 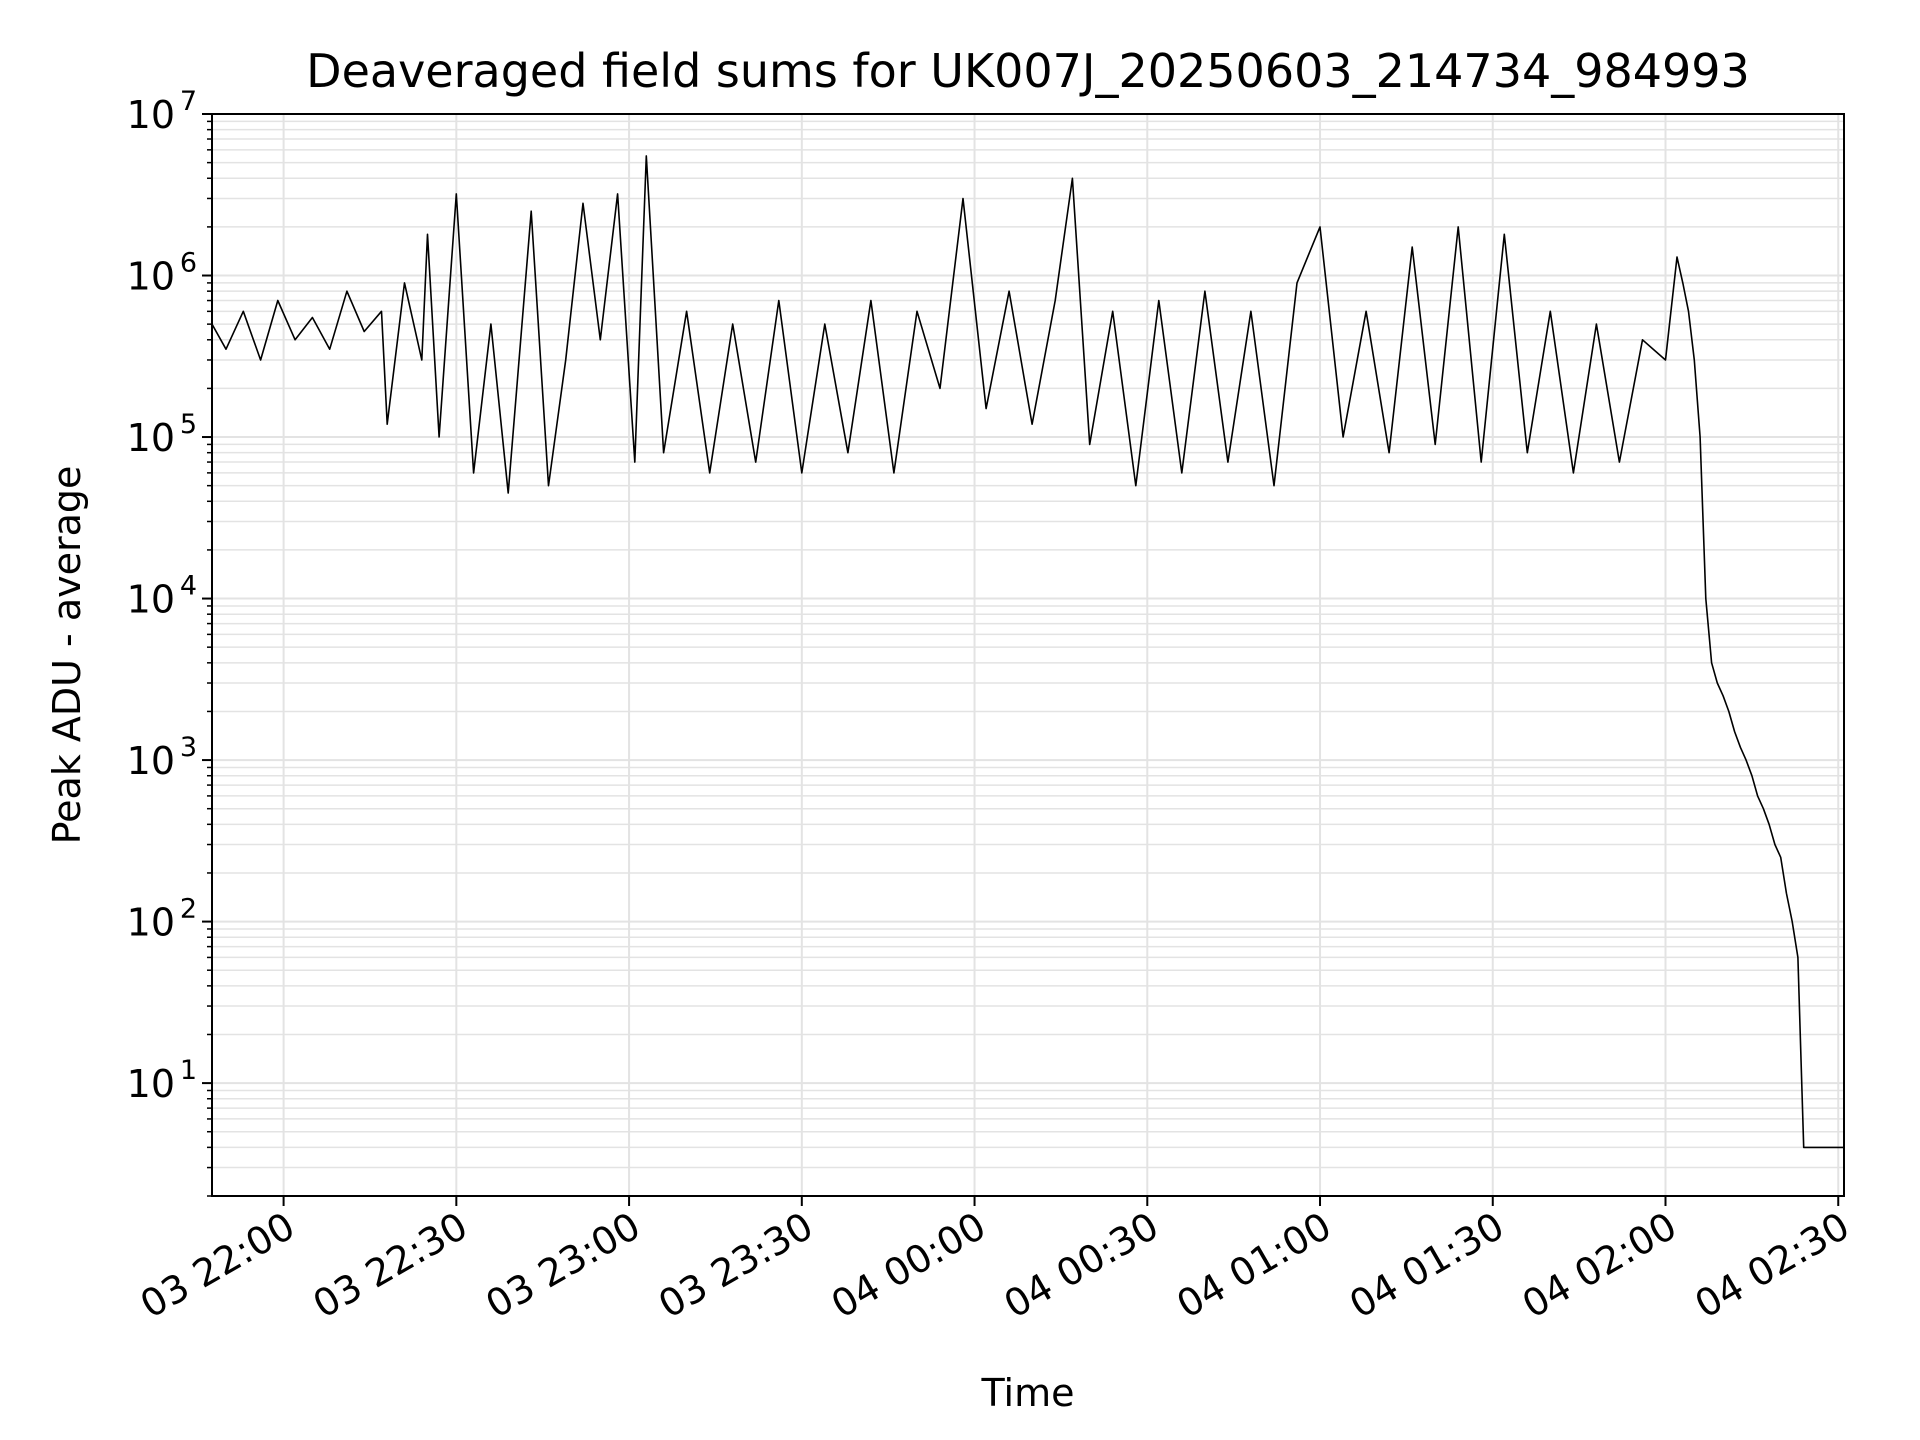 What do you see at coordinates (188, 586) in the screenshot?
I see `y-tick-label-exponent: 4` at bounding box center [188, 586].